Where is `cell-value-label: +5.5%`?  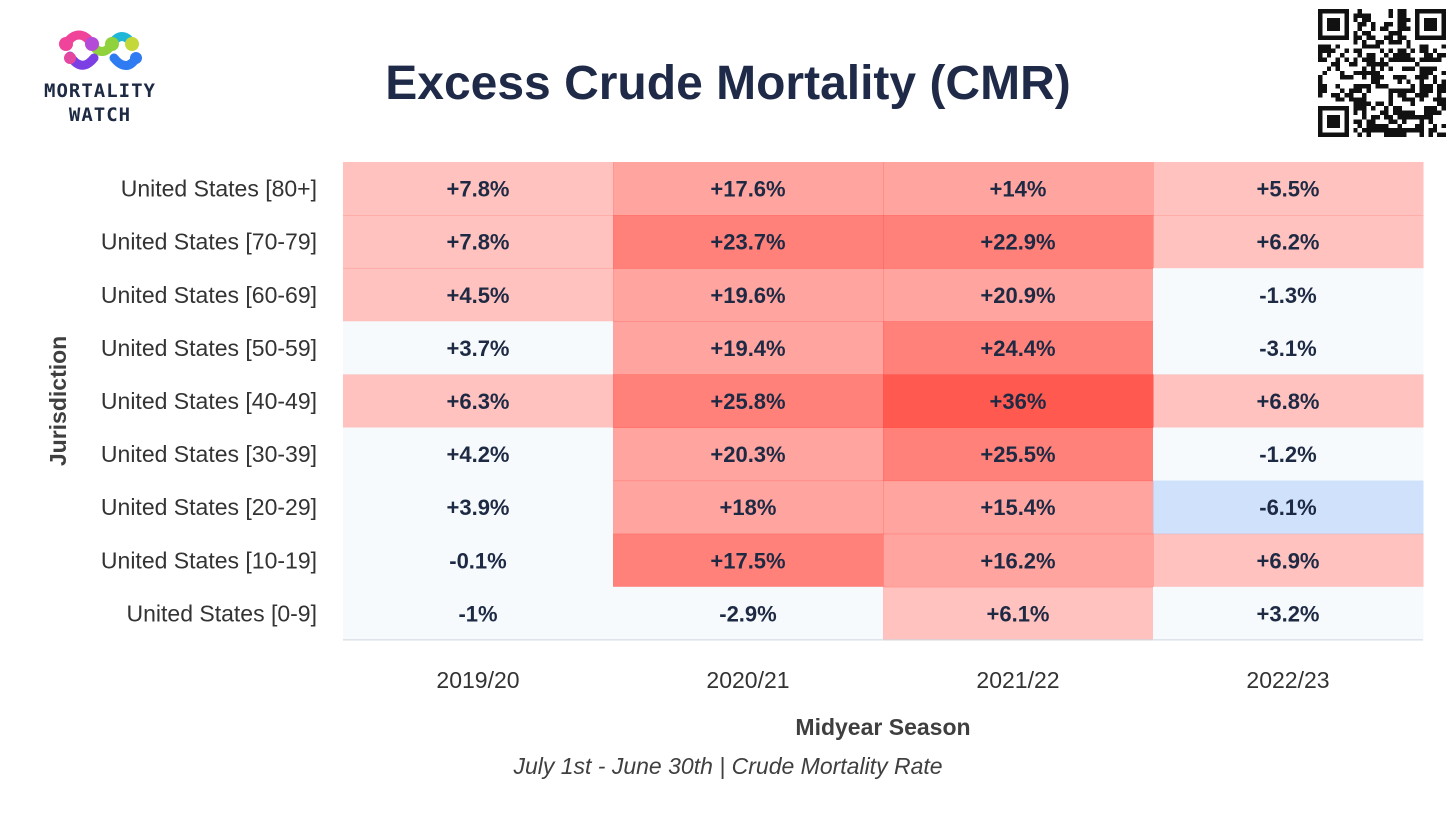
cell-value-label: +5.5% is located at coordinates (1288, 189).